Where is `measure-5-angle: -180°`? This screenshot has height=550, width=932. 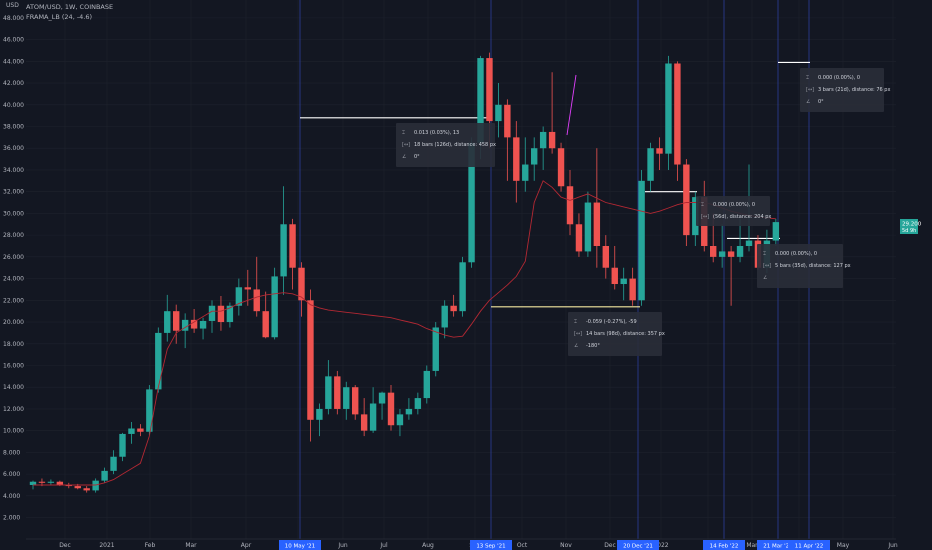
measure-5-angle: -180° is located at coordinates (593, 346).